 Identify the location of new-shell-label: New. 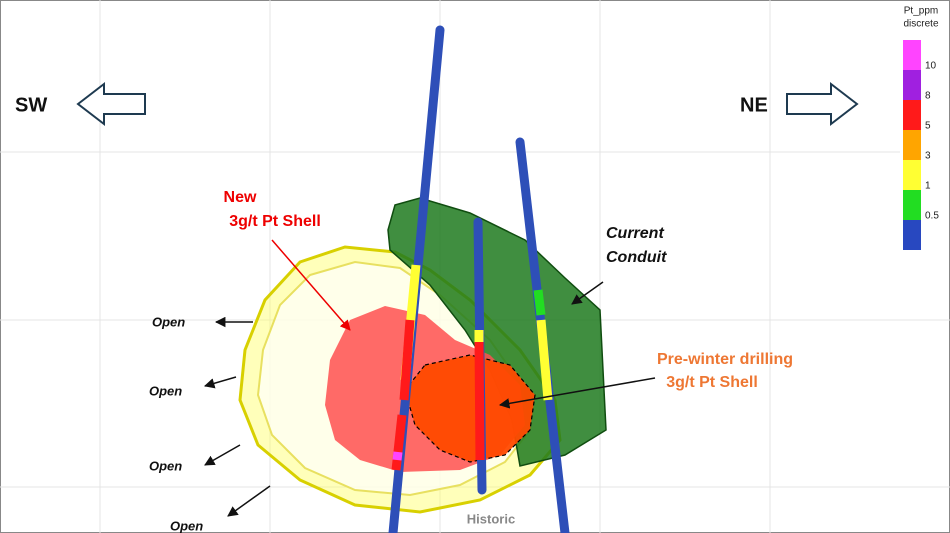
(240, 197).